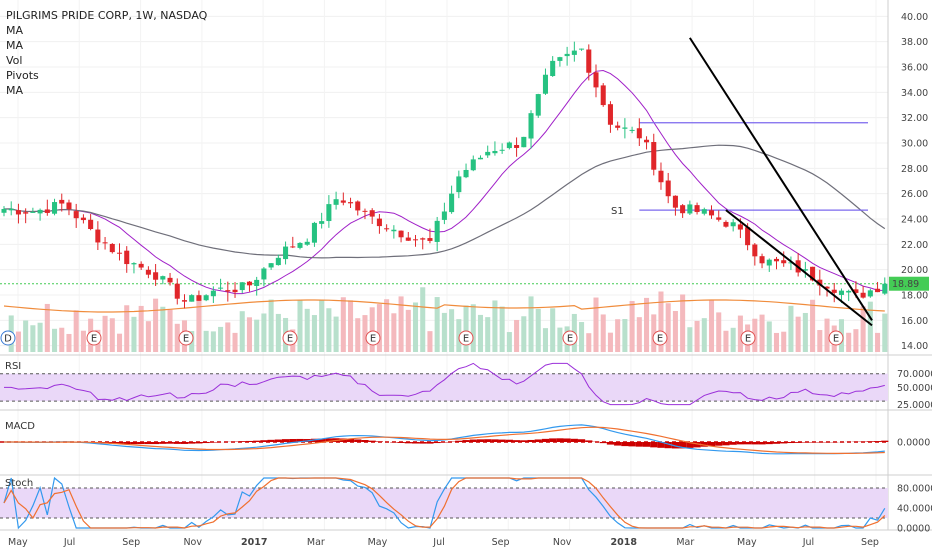 The width and height of the screenshot is (932, 550). Describe the element at coordinates (14, 60) in the screenshot. I see `legend-vol: Vol` at that location.